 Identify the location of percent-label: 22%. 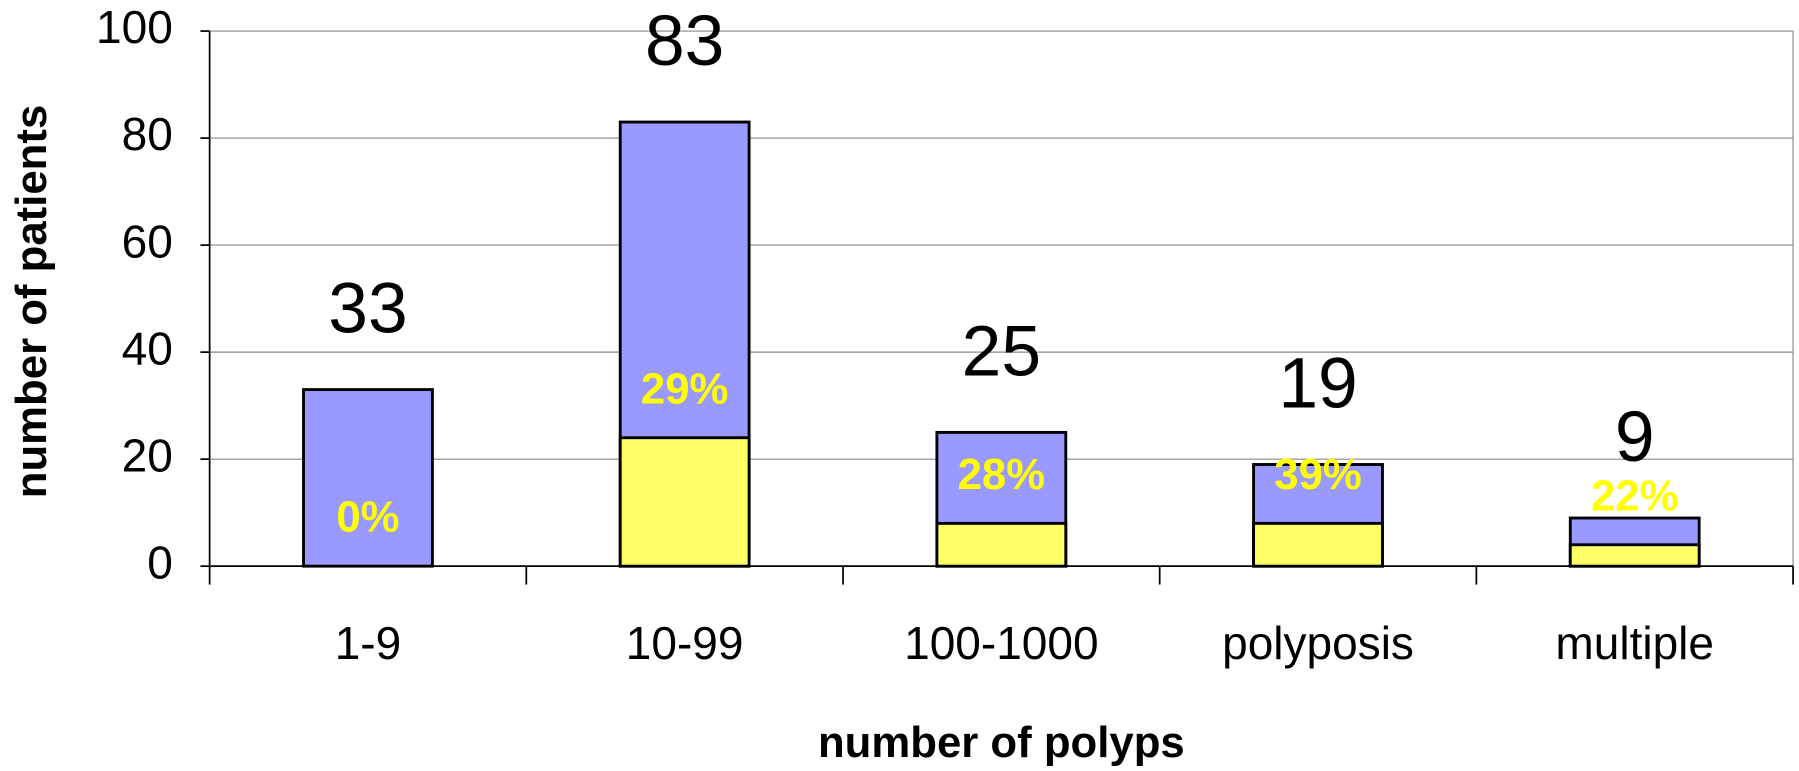
(1635, 495).